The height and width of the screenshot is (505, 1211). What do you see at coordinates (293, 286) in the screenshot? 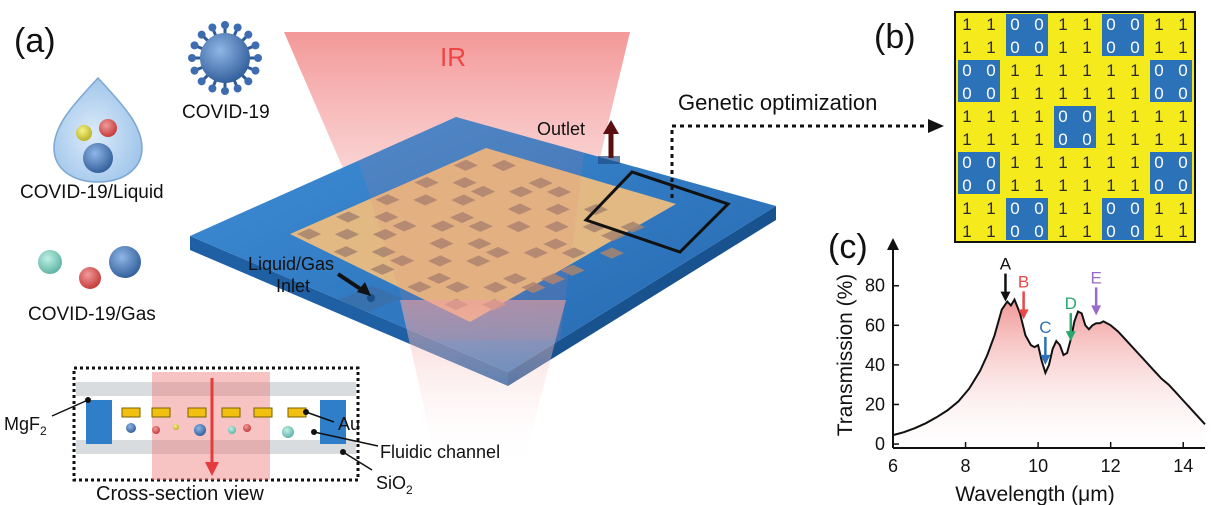
I see `inlet-label-line2: Inlet` at bounding box center [293, 286].